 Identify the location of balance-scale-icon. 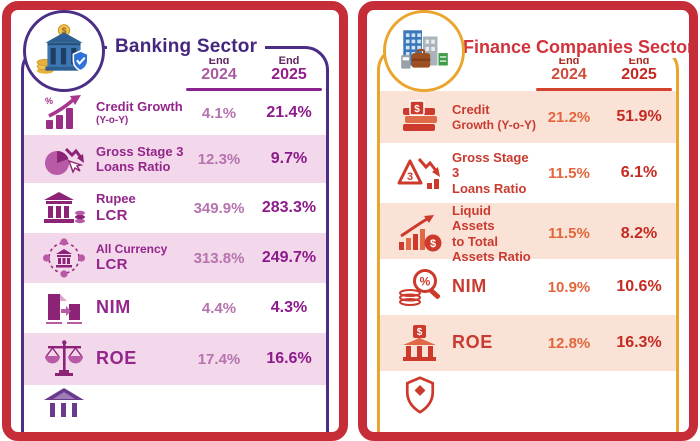
(64, 359).